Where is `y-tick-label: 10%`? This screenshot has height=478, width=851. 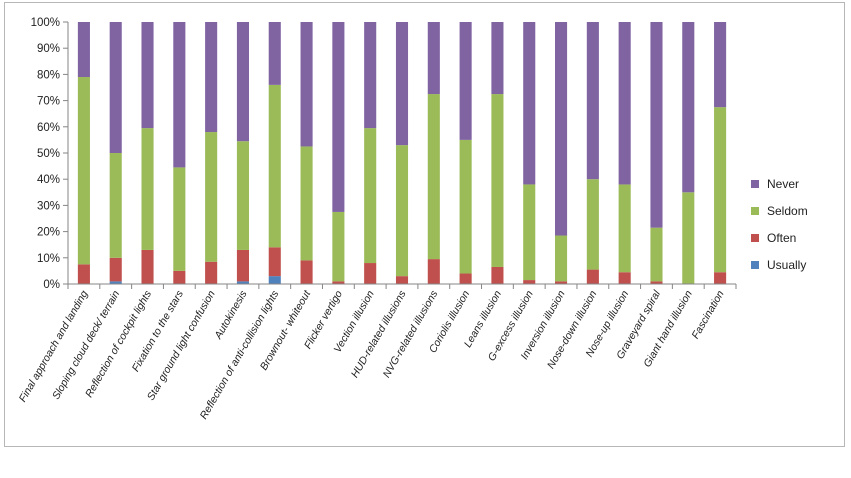
y-tick-label: 10% is located at coordinates (48, 259).